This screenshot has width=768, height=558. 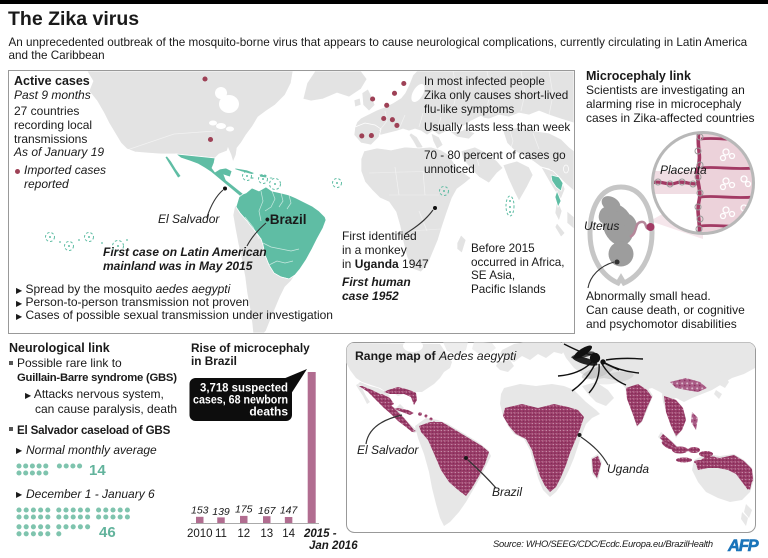 I want to click on svg-text: 147, so click(x=289, y=511).